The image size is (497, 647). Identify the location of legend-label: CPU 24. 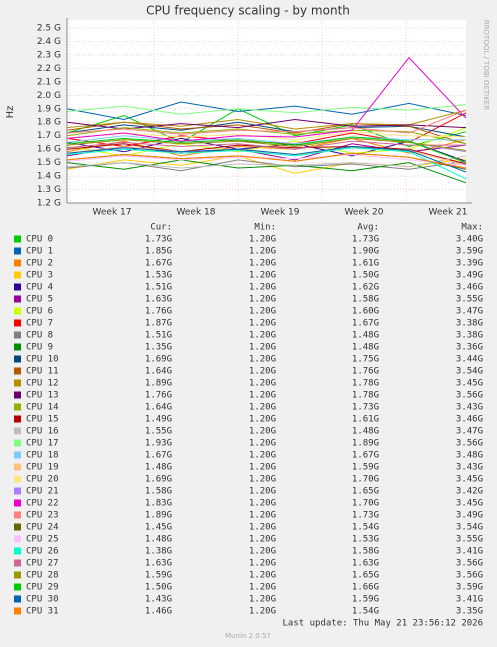
(42, 528).